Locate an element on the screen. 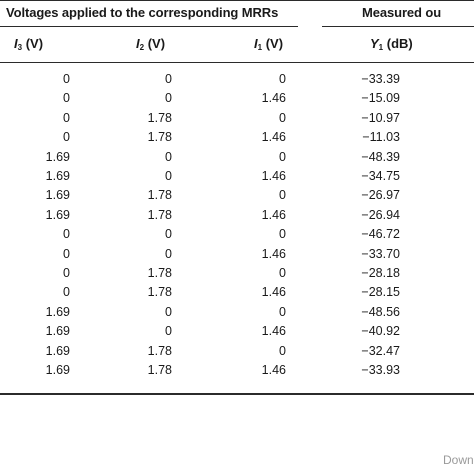 This screenshot has width=474, height=474. column-header-i1-var: I is located at coordinates (256, 43).